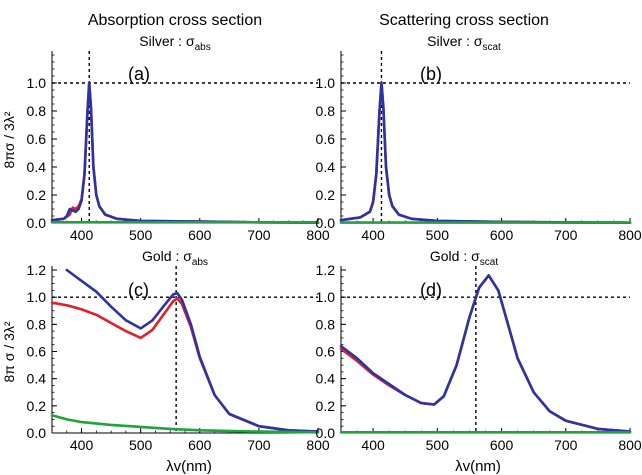 The height and width of the screenshot is (475, 642). What do you see at coordinates (175, 20) in the screenshot?
I see `col-title-absorption: Absorption cross section` at bounding box center [175, 20].